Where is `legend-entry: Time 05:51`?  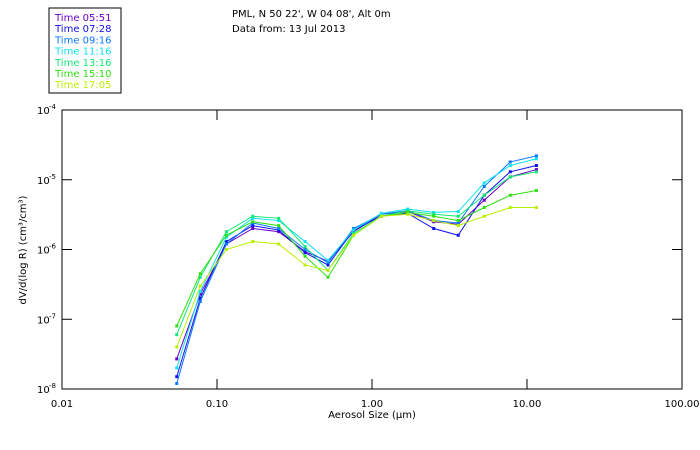 legend-entry: Time 05:51 is located at coordinates (82, 18).